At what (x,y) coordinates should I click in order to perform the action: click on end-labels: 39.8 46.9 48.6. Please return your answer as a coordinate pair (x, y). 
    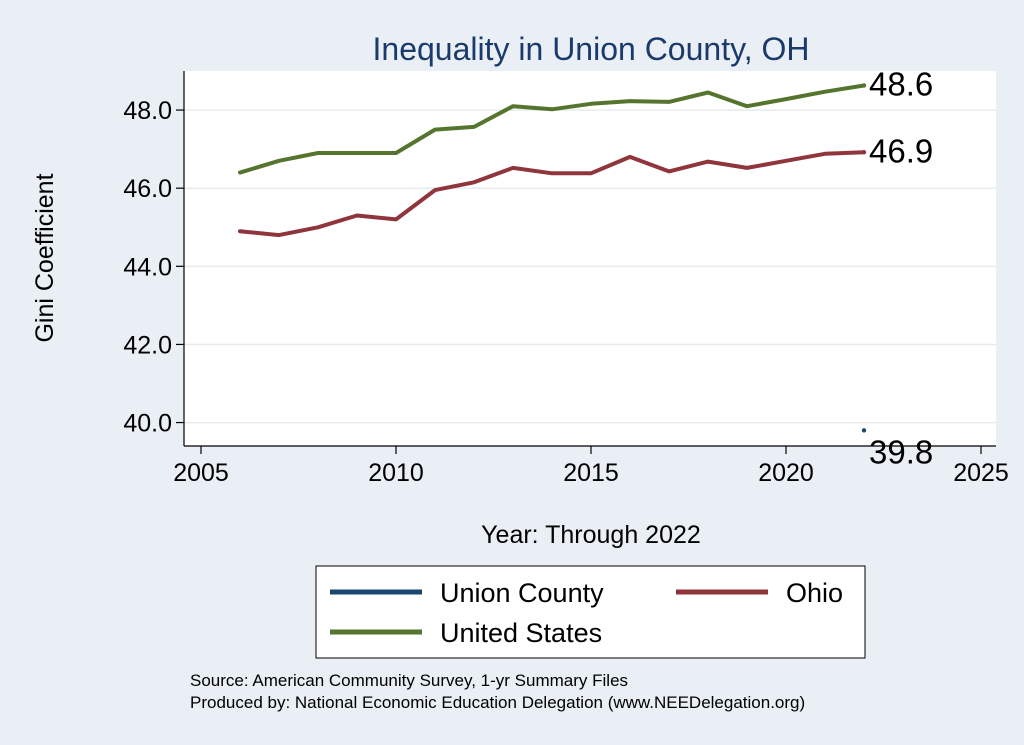
    Looking at the image, I should click on (901, 267).